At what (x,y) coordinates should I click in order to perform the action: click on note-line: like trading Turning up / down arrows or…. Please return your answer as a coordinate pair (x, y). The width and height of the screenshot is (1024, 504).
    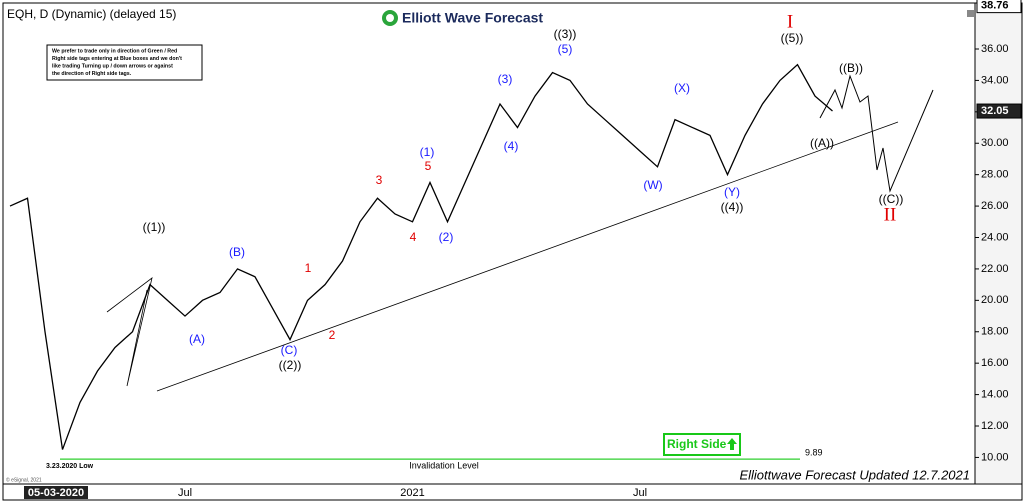
    Looking at the image, I should click on (112, 66).